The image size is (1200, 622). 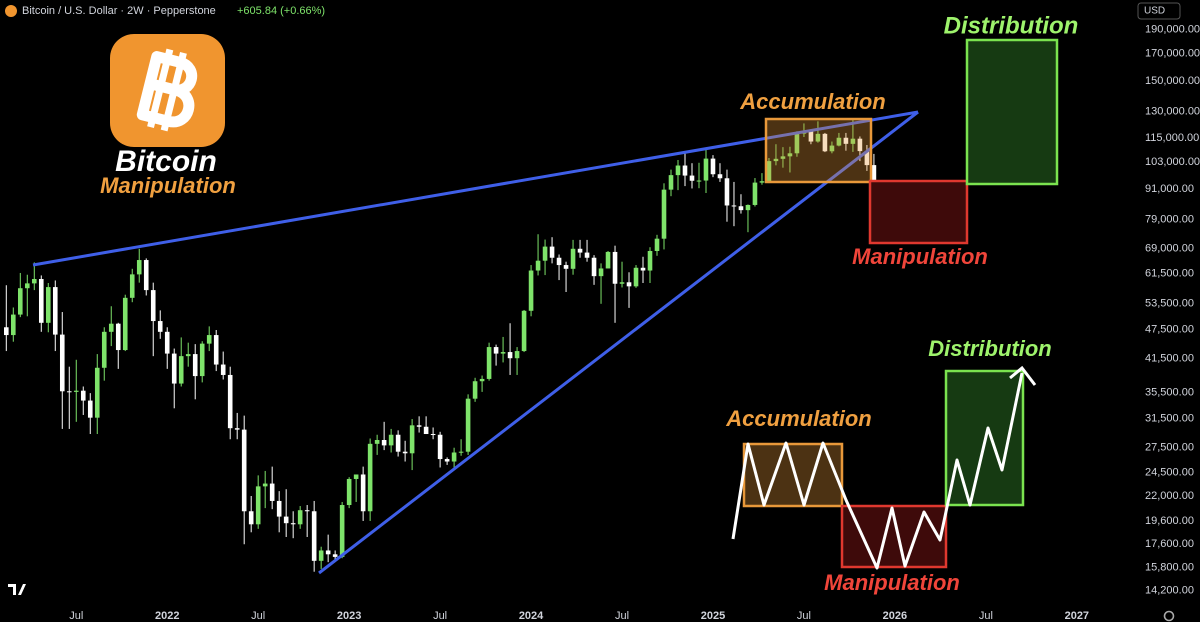 I want to click on bitcoin-glyph, so click(x=167, y=90).